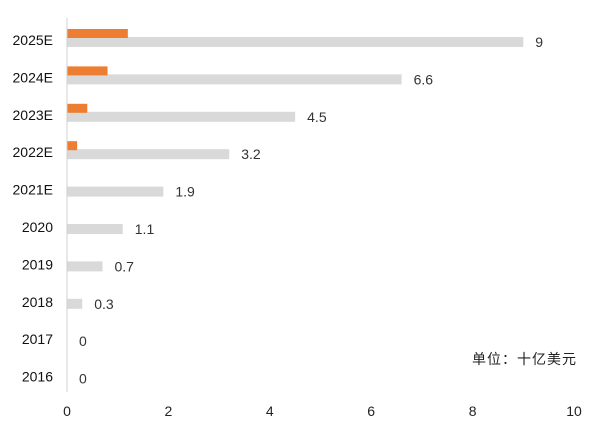 The height and width of the screenshot is (434, 603). What do you see at coordinates (524, 360) in the screenshot?
I see `unit-note: 单位：十亿美元` at bounding box center [524, 360].